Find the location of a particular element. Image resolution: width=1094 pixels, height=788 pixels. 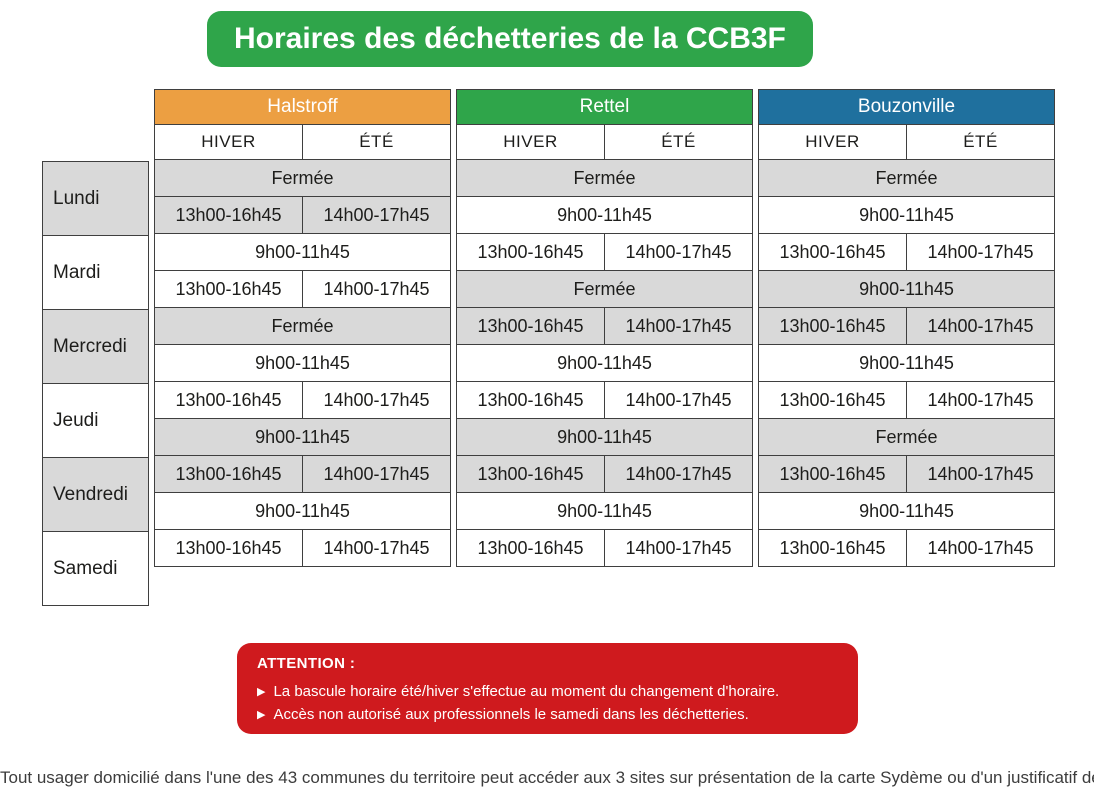

cell-mercredi-bouzonville-afternoon-hiver: 13h00-16h45 is located at coordinates (832, 326).